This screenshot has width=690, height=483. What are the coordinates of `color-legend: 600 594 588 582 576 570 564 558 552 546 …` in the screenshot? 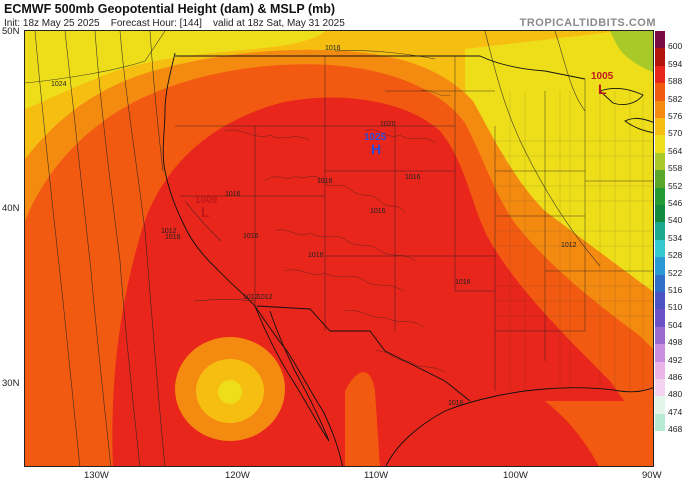 It's located at (672, 249).